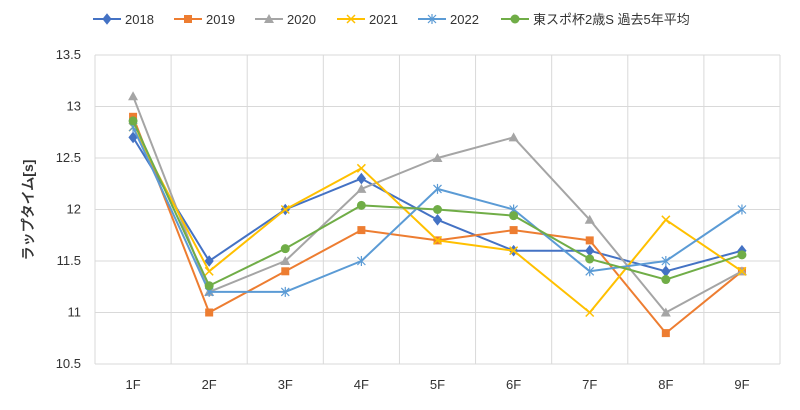 The width and height of the screenshot is (800, 410). I want to click on x-tick-label: 5F, so click(437, 384).